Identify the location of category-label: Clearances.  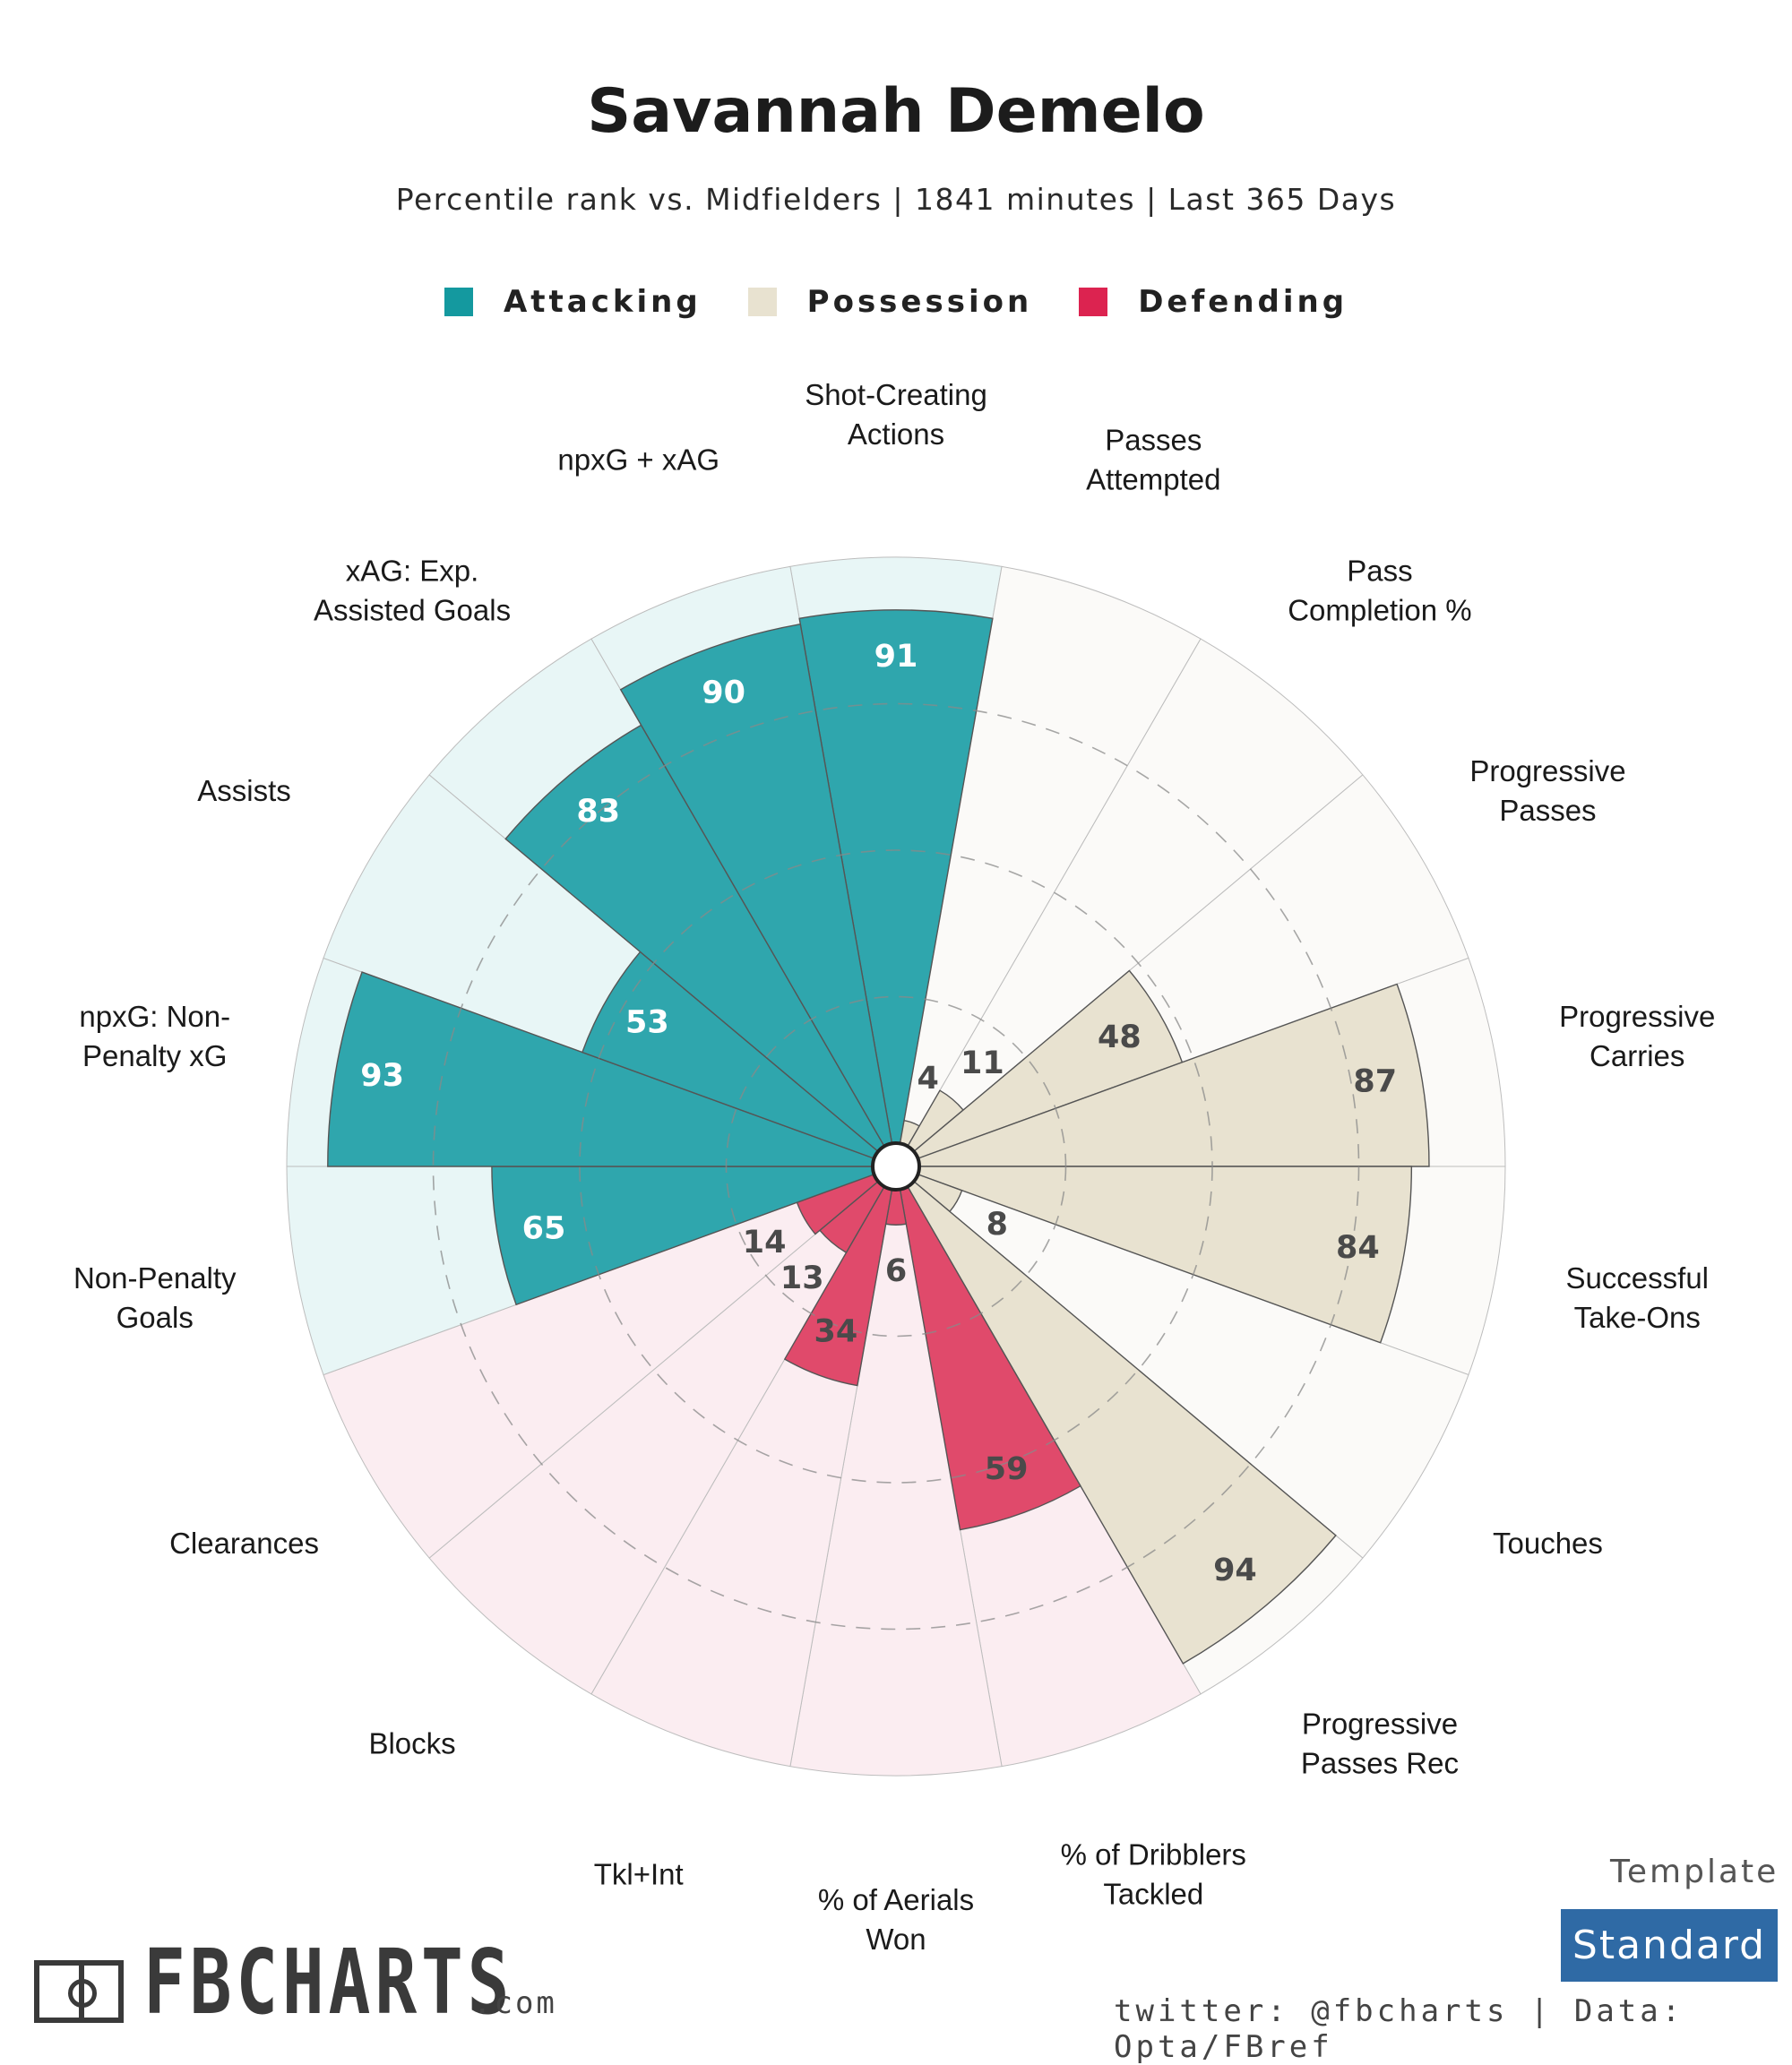
(244, 1543).